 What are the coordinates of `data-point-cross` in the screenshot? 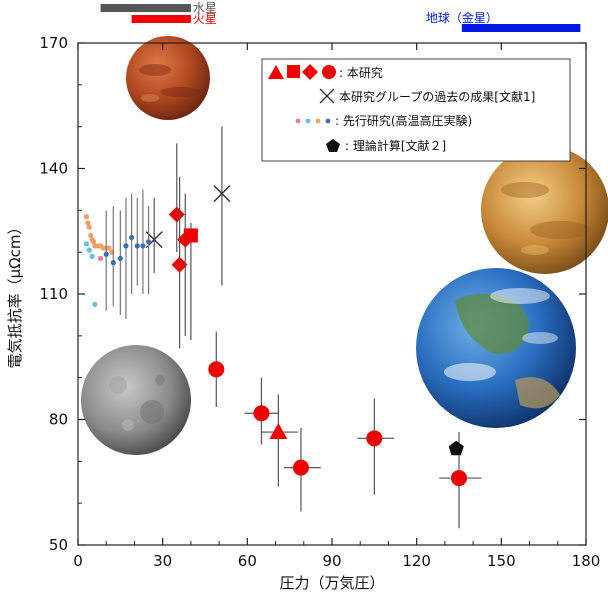 It's located at (222, 194).